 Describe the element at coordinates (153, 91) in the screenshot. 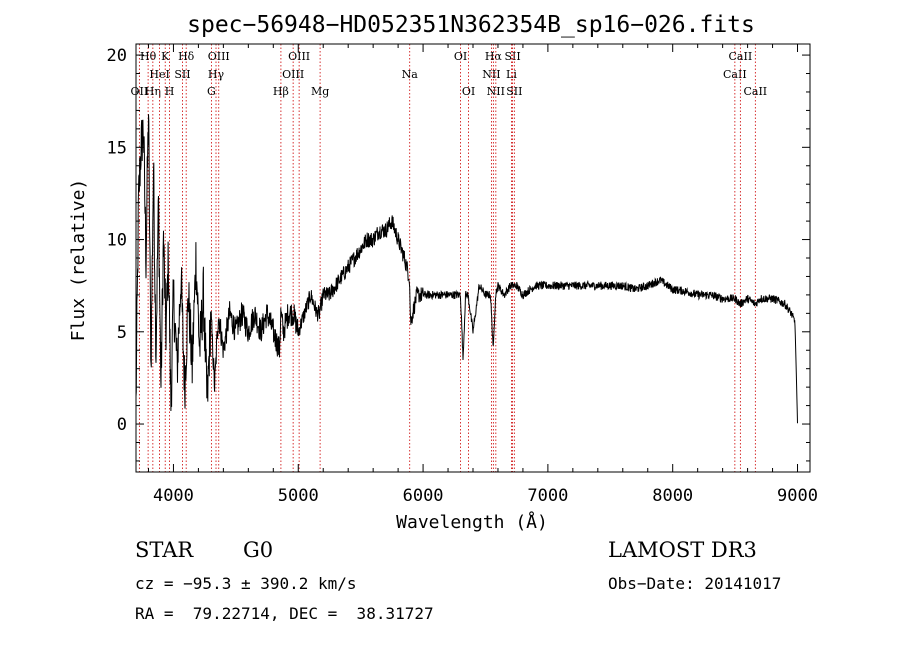

I see `line-label-2: Hη` at that location.